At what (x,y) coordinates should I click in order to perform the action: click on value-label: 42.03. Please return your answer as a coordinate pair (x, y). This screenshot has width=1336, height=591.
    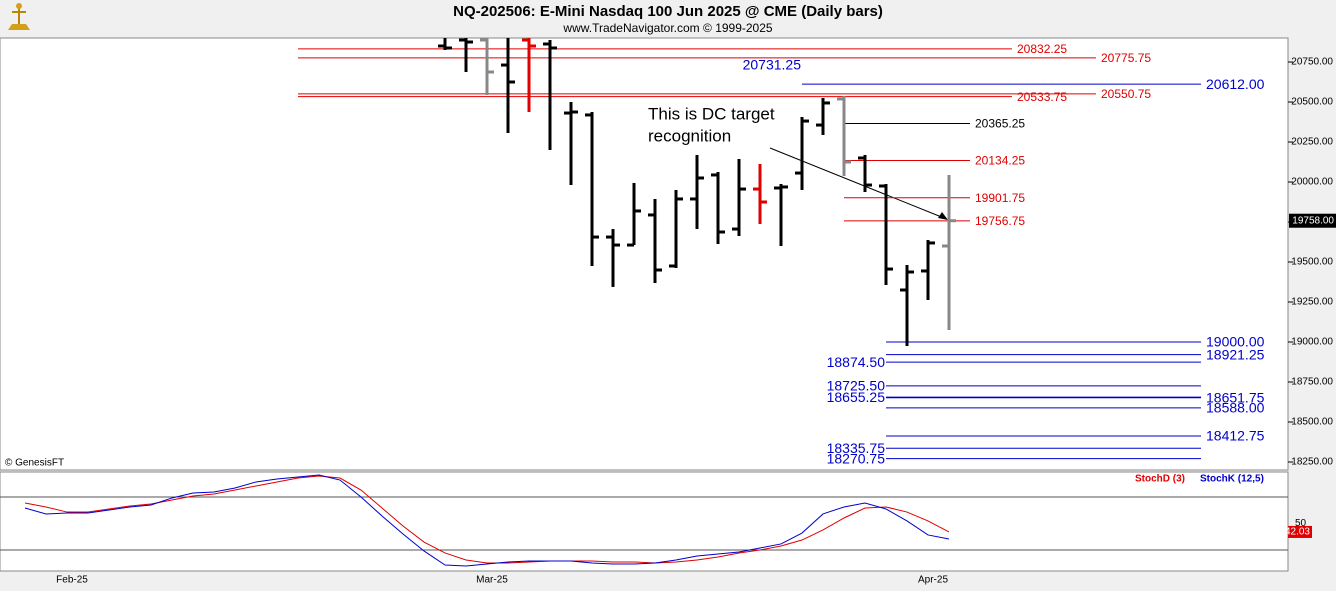
    Looking at the image, I should click on (1297, 532).